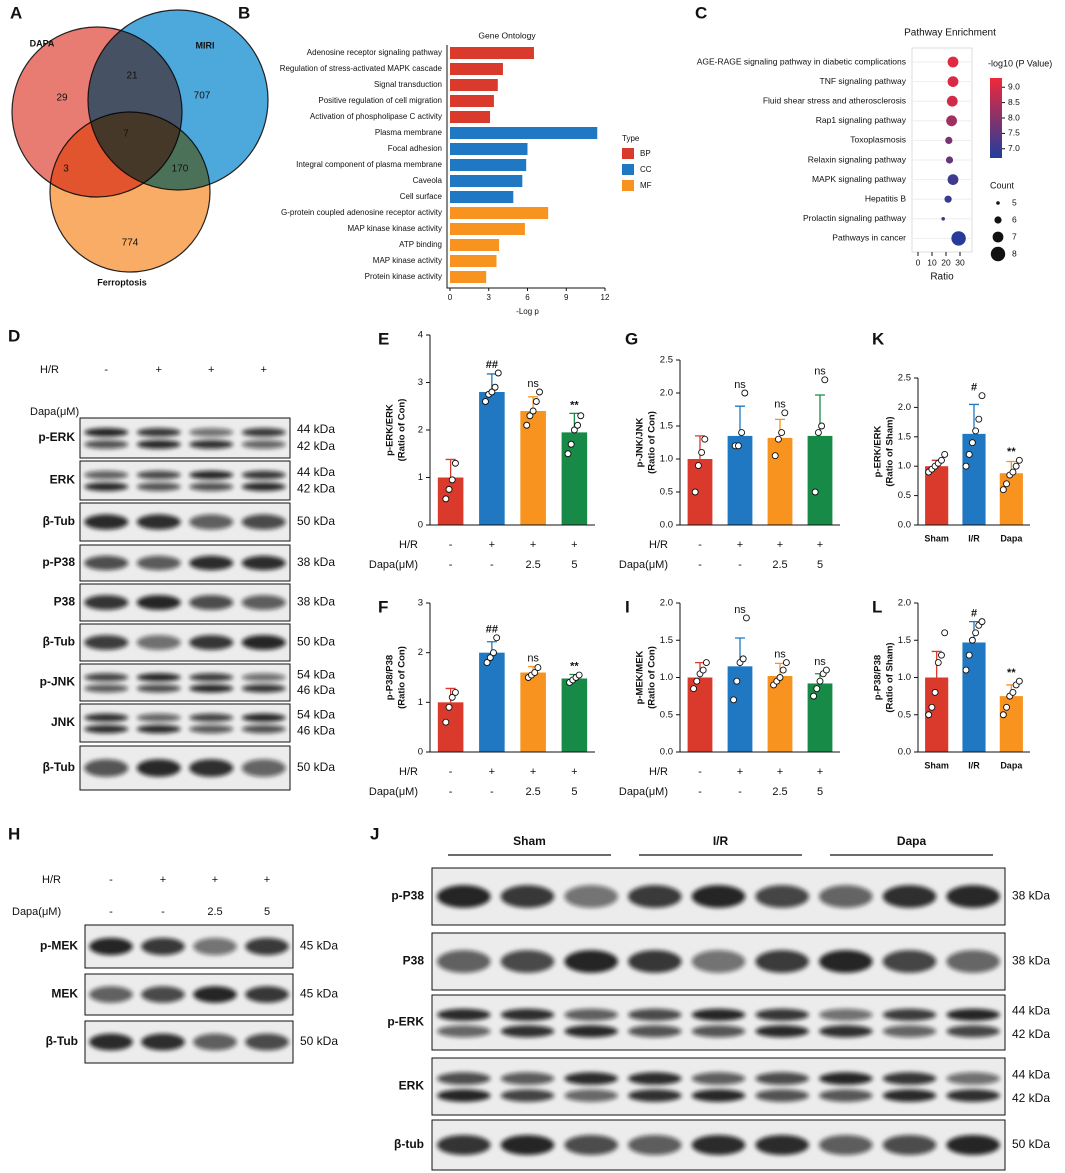  What do you see at coordinates (904, 677) in the screenshot?
I see `y-tick-label: 1.0` at bounding box center [904, 677].